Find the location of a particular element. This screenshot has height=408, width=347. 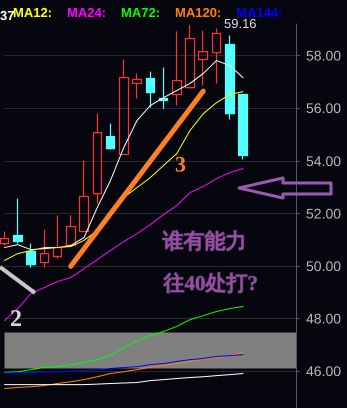

y-tick-label: 46.00 is located at coordinates (324, 371).